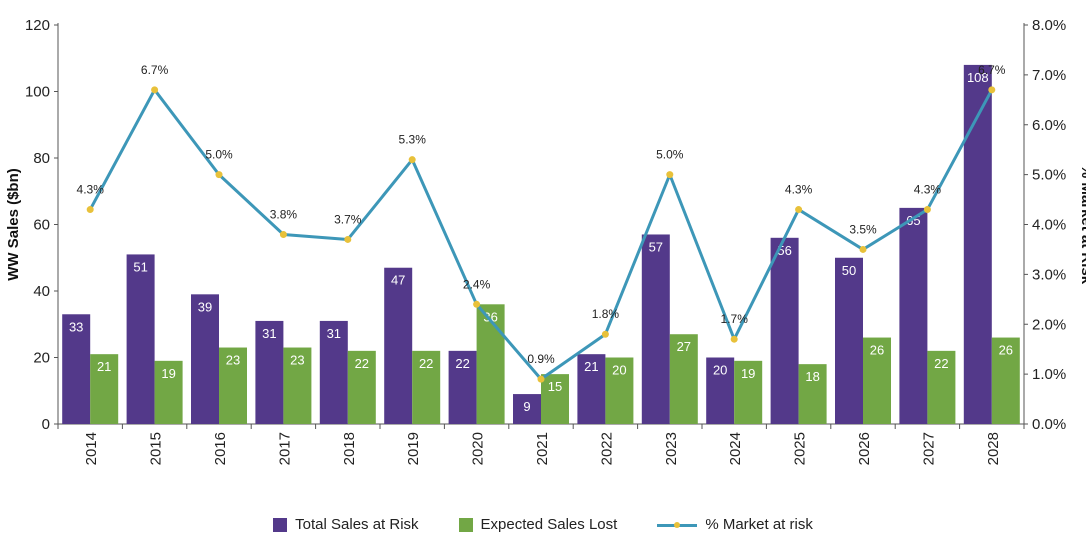 This screenshot has width=1086, height=555. I want to click on bar-value-label-expected-sales-lost: 18, so click(812, 376).